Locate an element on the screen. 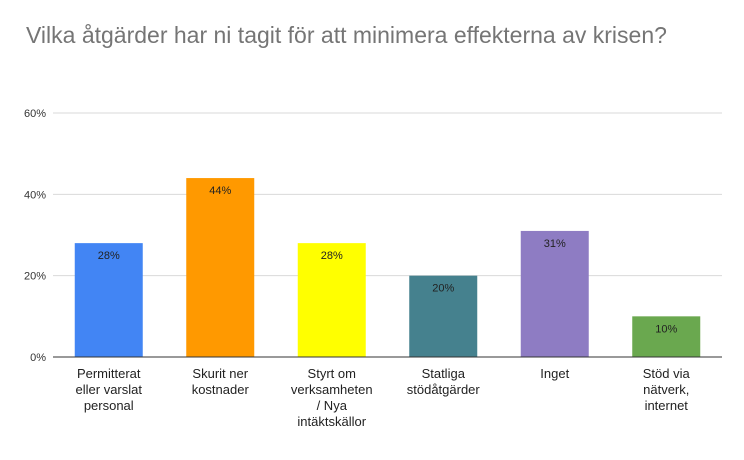  category-label: Stöd via nätverk, internet is located at coordinates (667, 389).